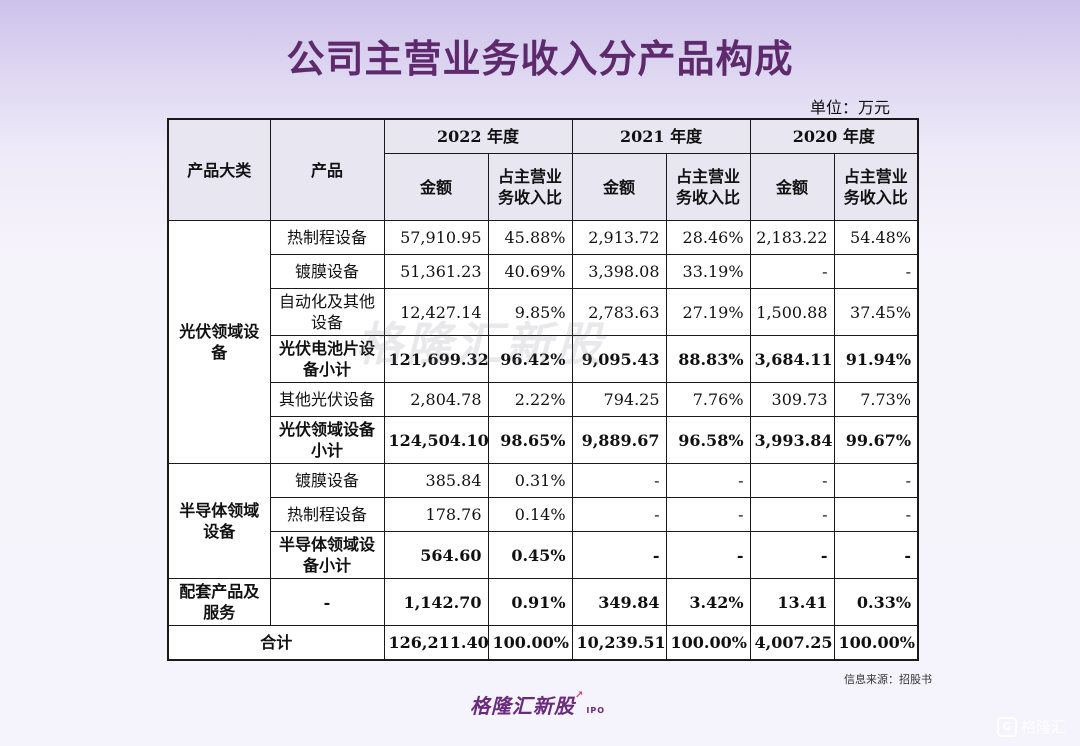  What do you see at coordinates (1043, 727) in the screenshot?
I see `corner-watermark-text: 格隆汇` at bounding box center [1043, 727].